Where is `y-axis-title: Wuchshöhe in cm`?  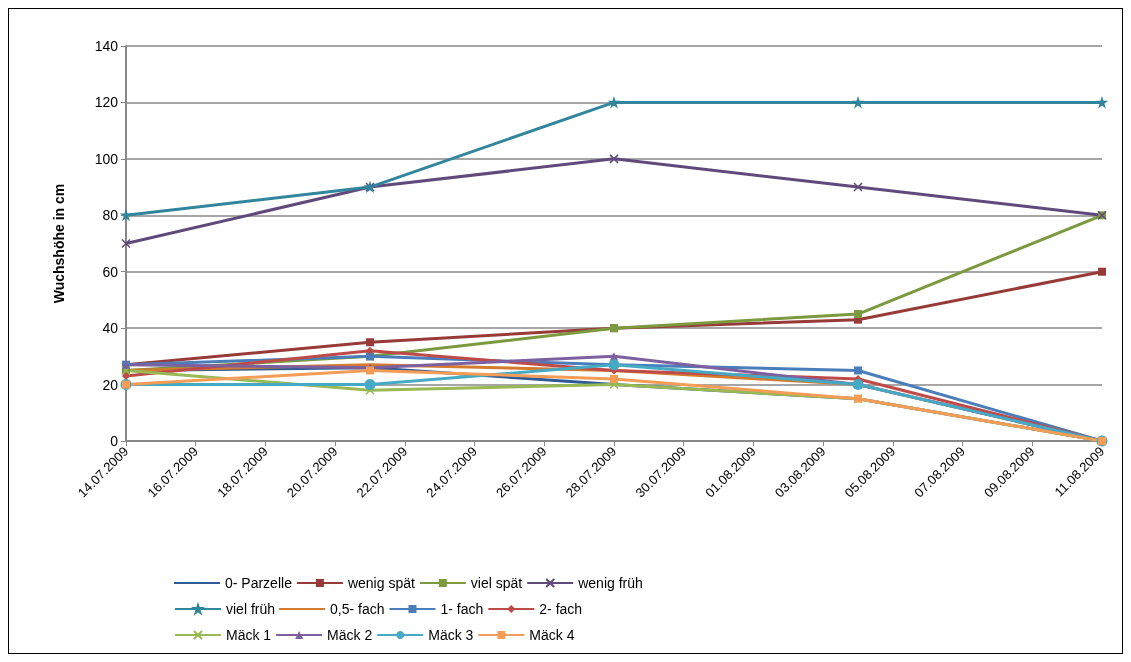
y-axis-title: Wuchshöhe in cm is located at coordinates (59, 243).